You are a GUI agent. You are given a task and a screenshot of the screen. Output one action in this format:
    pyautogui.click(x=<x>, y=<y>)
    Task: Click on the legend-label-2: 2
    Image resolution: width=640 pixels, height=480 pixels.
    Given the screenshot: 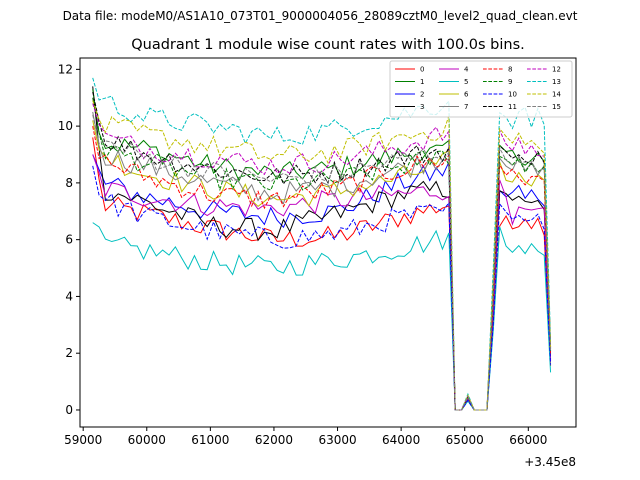 What is the action you would take?
    pyautogui.click(x=422, y=95)
    